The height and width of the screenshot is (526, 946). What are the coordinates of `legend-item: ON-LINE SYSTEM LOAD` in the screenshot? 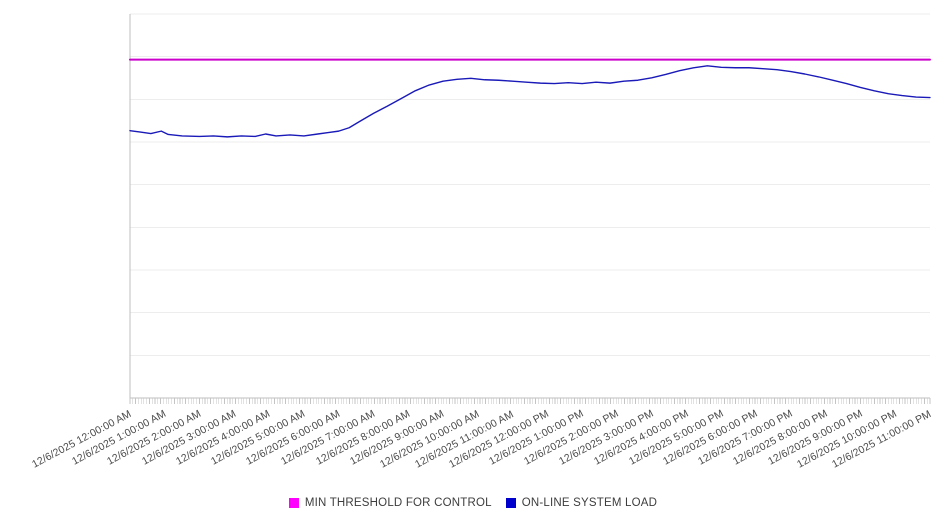 It's located at (581, 503).